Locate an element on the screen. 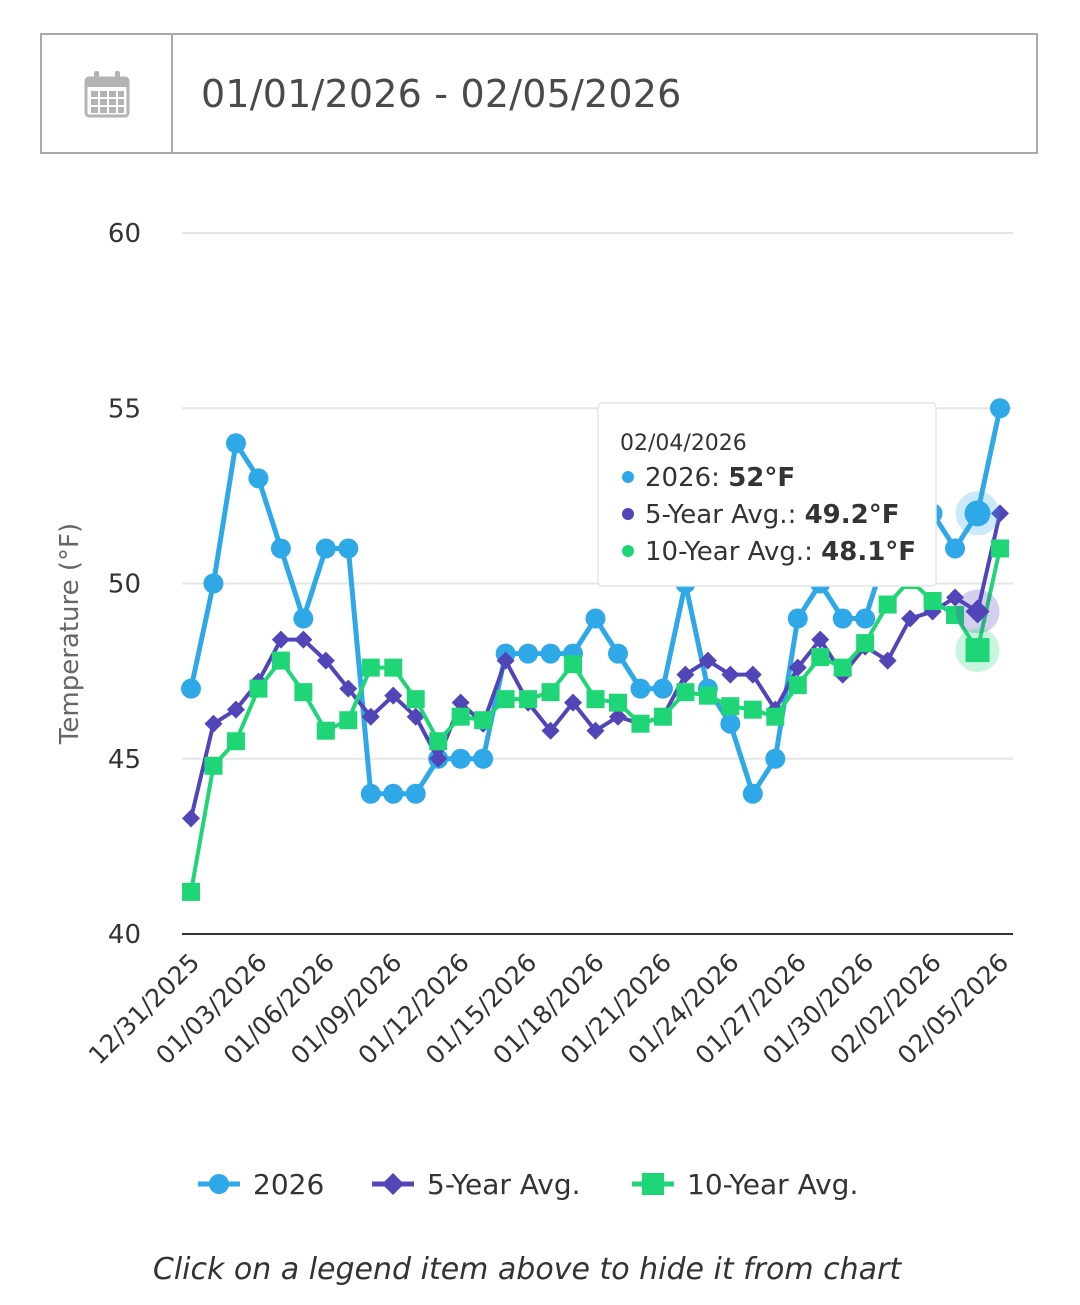 This screenshot has height=1305, width=1080. legend-item-10-year-avg-: 10-Year Avg. is located at coordinates (745, 1184).